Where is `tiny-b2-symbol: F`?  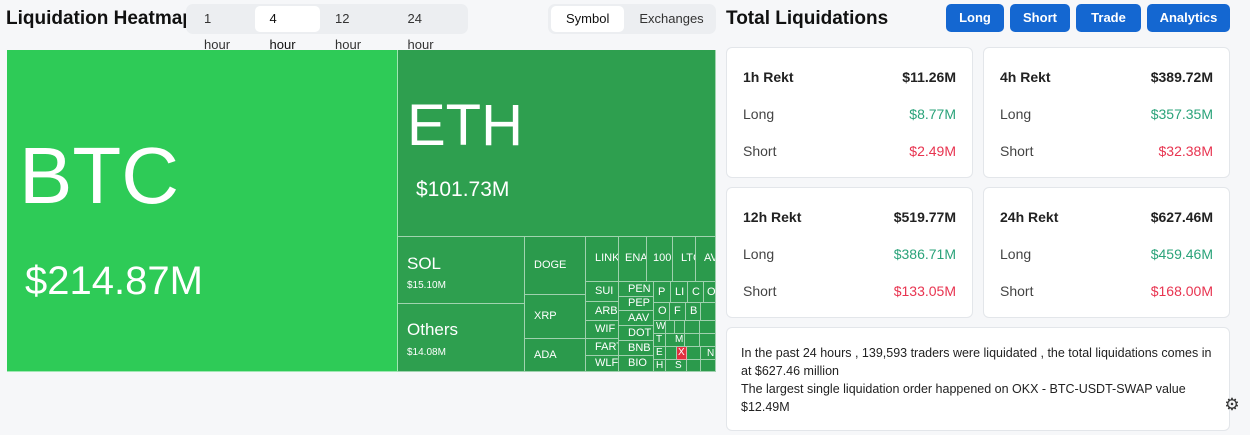 tiny-b2-symbol: F is located at coordinates (677, 311).